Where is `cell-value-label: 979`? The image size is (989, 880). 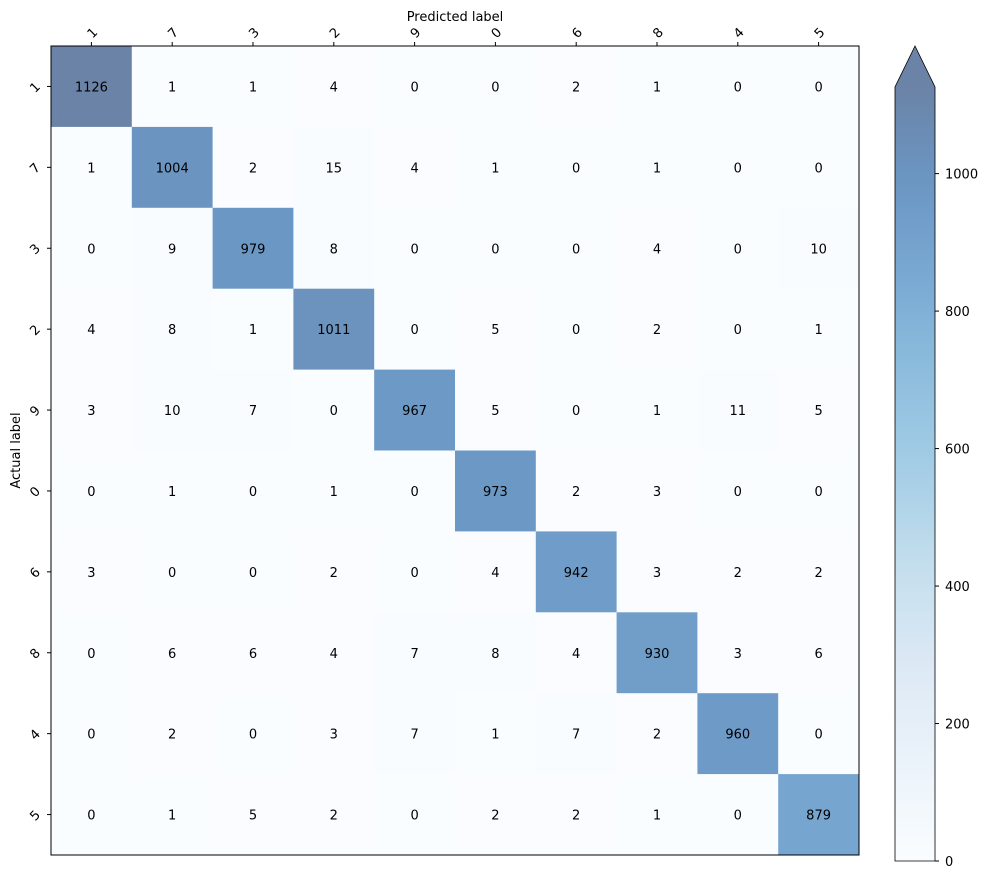 cell-value-label: 979 is located at coordinates (253, 249).